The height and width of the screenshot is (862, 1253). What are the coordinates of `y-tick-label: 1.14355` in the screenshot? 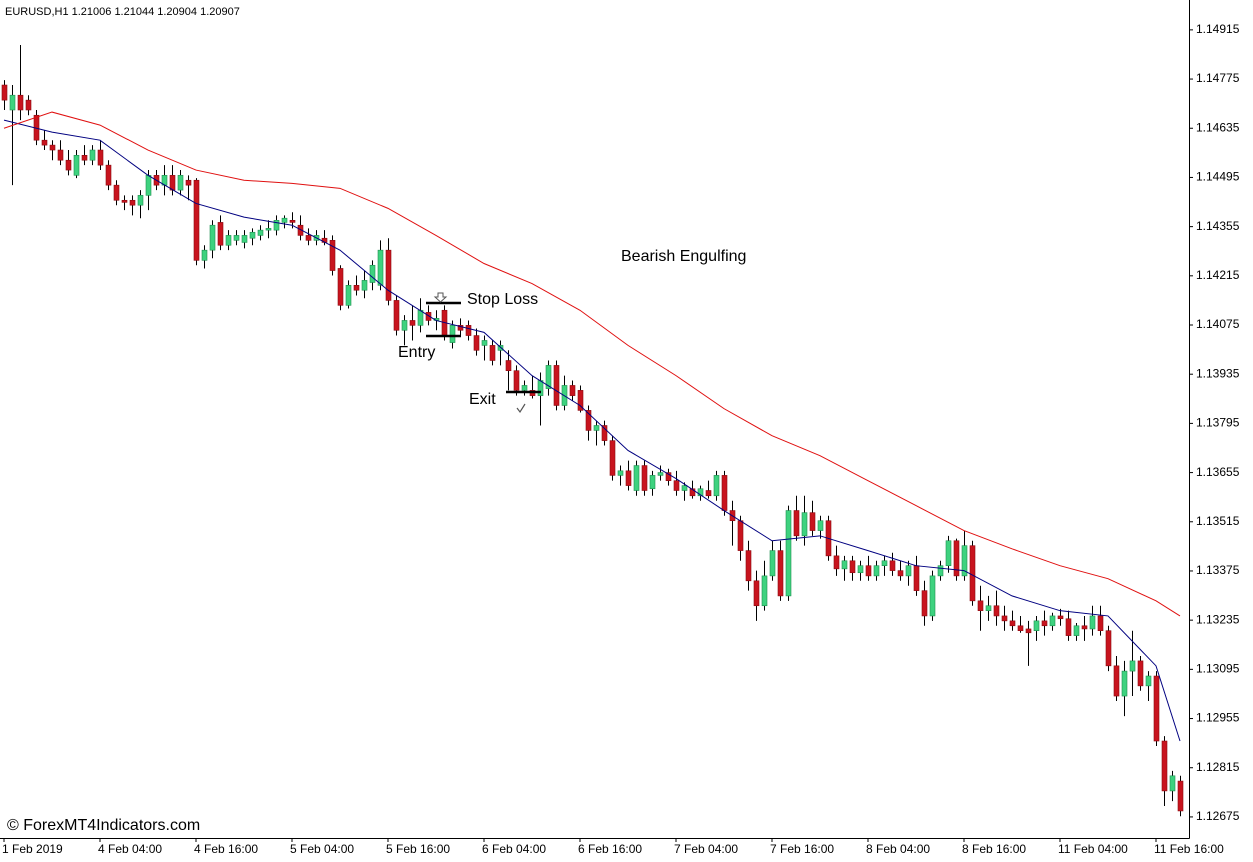 It's located at (1218, 226).